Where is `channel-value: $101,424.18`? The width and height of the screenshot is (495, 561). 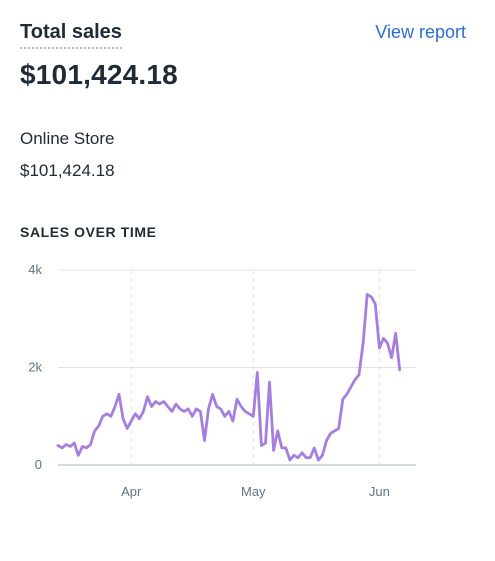 channel-value: $101,424.18 is located at coordinates (67, 170).